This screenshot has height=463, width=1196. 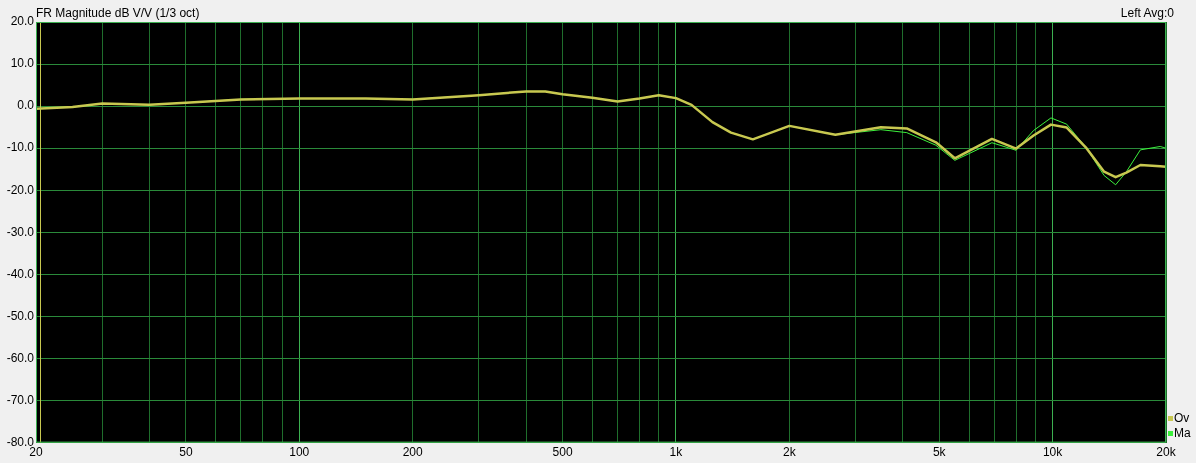 What do you see at coordinates (1182, 418) in the screenshot?
I see `legend-label: Ov` at bounding box center [1182, 418].